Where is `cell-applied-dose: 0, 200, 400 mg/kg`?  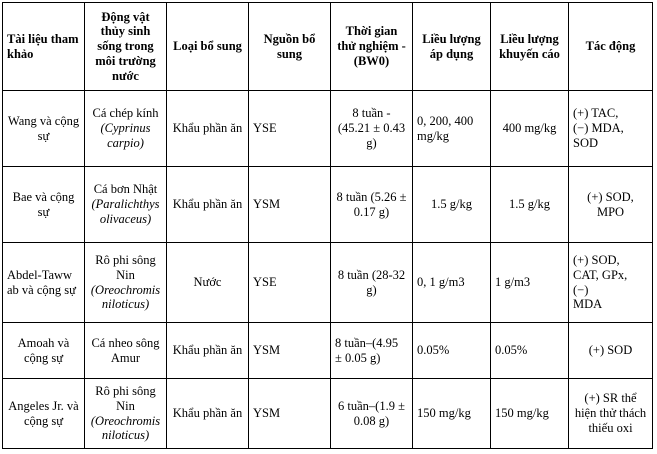
cell-applied-dose: 0, 200, 400 mg/kg is located at coordinates (451, 128).